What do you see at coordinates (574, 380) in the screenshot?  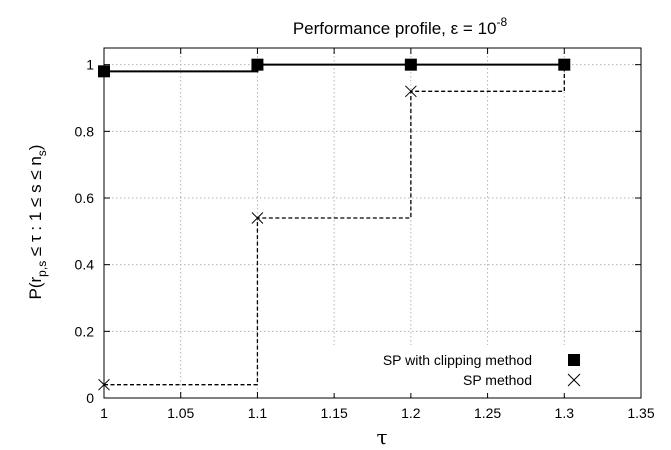 I see `legend-cross-marker` at bounding box center [574, 380].